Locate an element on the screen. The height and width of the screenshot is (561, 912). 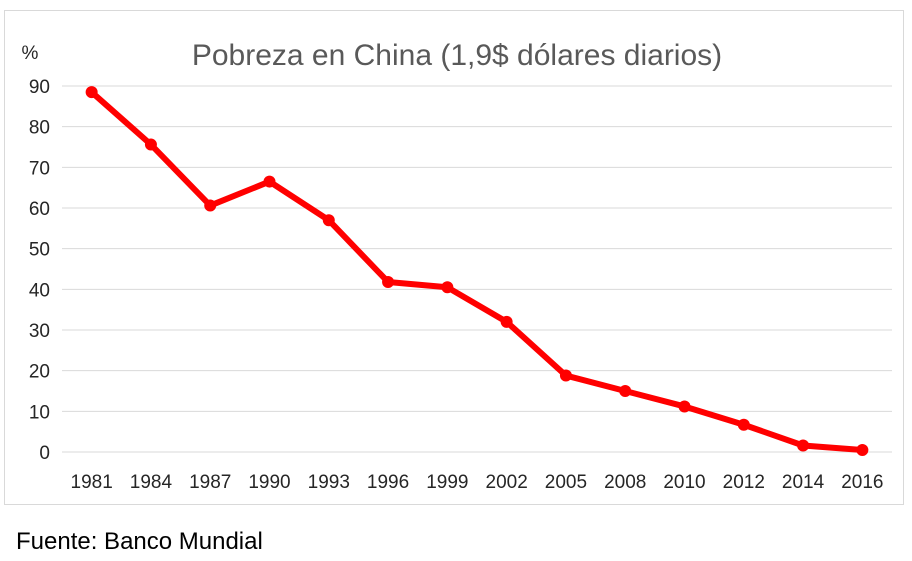
y-tick-label: 50 is located at coordinates (39, 250).